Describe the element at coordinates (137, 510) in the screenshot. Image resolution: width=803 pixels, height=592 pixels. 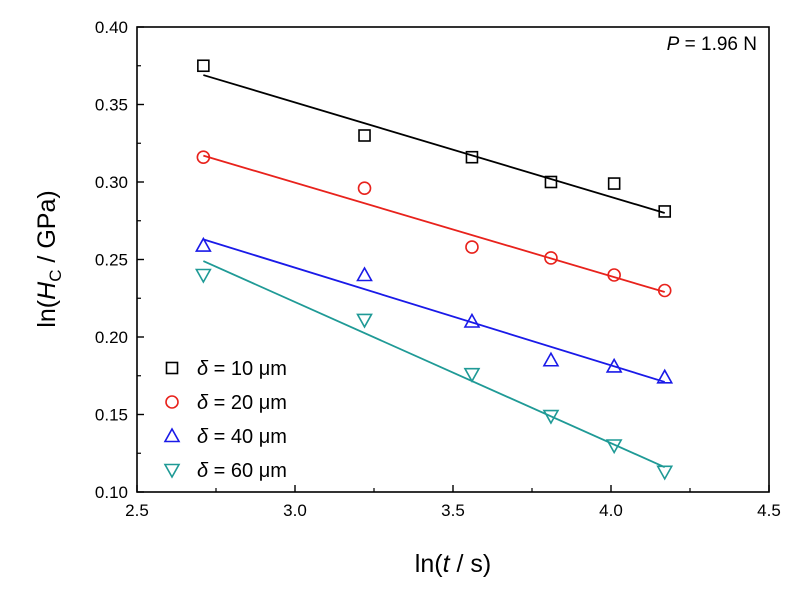
I see `x-tick-label: 2.5` at that location.